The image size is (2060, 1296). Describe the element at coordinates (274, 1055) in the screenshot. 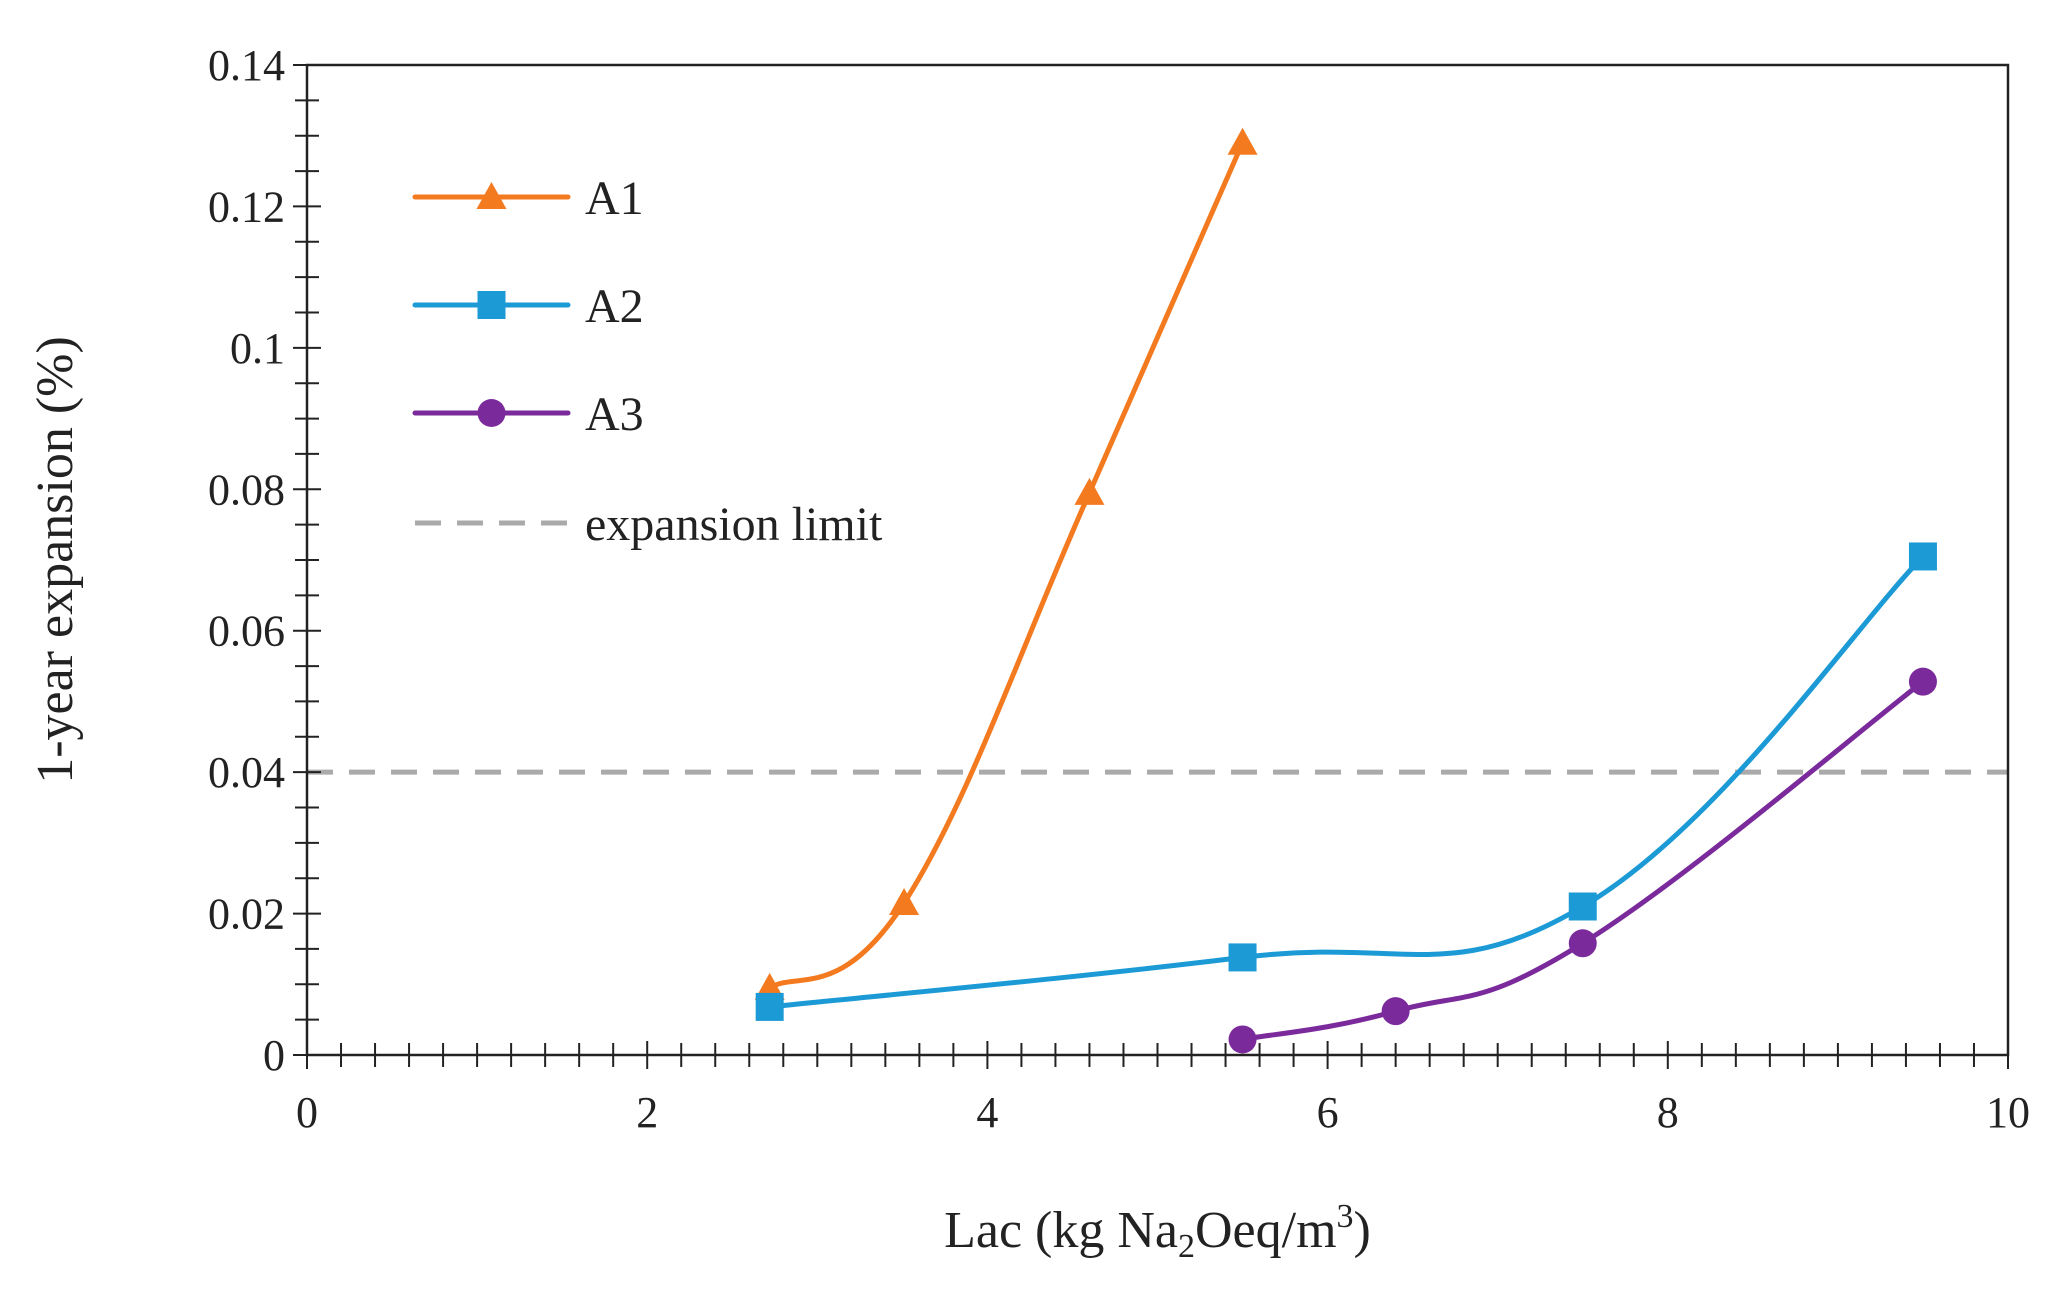

I see `y-tick-label: 0` at that location.